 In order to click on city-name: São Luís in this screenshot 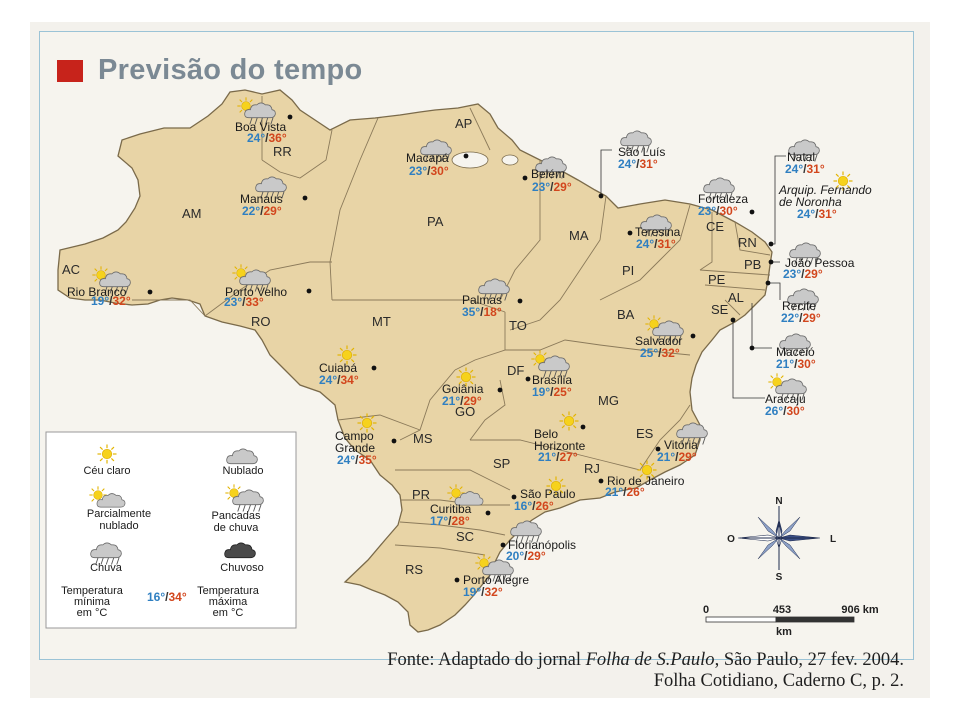, I will do `click(641, 152)`.